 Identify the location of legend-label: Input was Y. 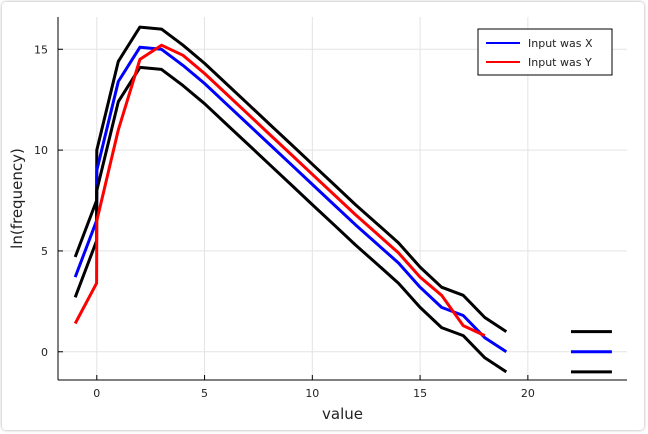
(560, 62).